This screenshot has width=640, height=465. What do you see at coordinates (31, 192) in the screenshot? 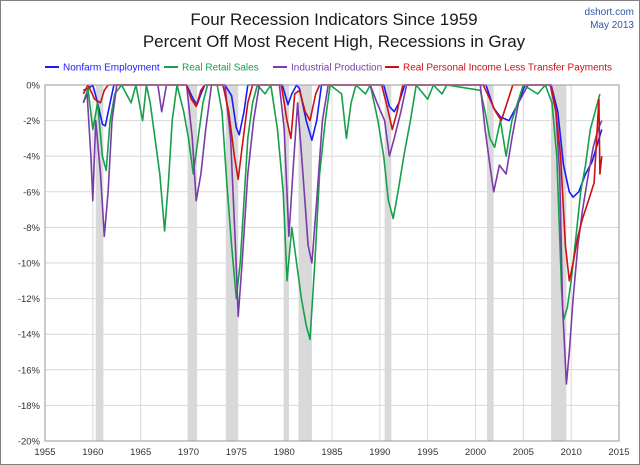
I see `y-tick-label: -6%` at bounding box center [31, 192].